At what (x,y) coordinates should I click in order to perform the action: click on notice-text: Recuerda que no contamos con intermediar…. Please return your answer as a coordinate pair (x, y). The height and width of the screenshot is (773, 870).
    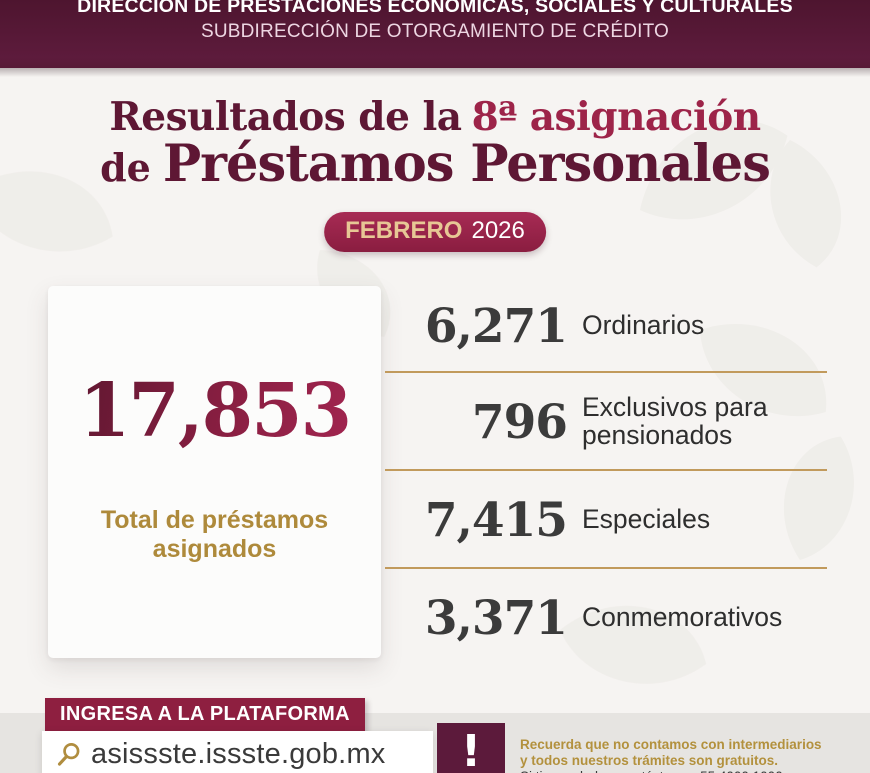
    Looking at the image, I should click on (671, 755).